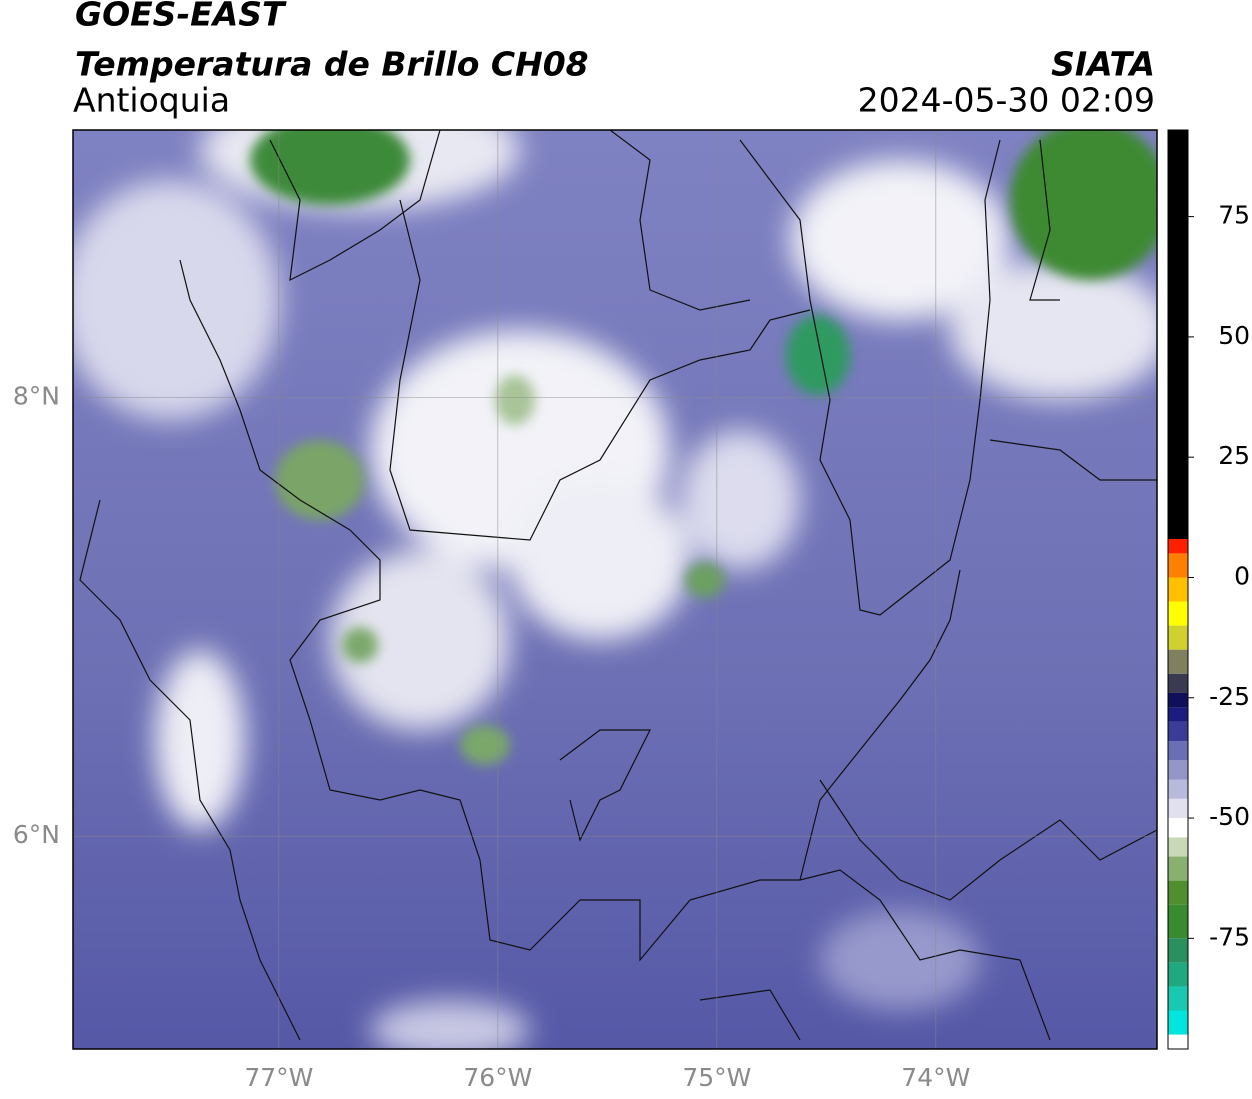 This screenshot has height=1099, width=1252. I want to click on colorbar-tick-label: -50, so click(1229, 816).